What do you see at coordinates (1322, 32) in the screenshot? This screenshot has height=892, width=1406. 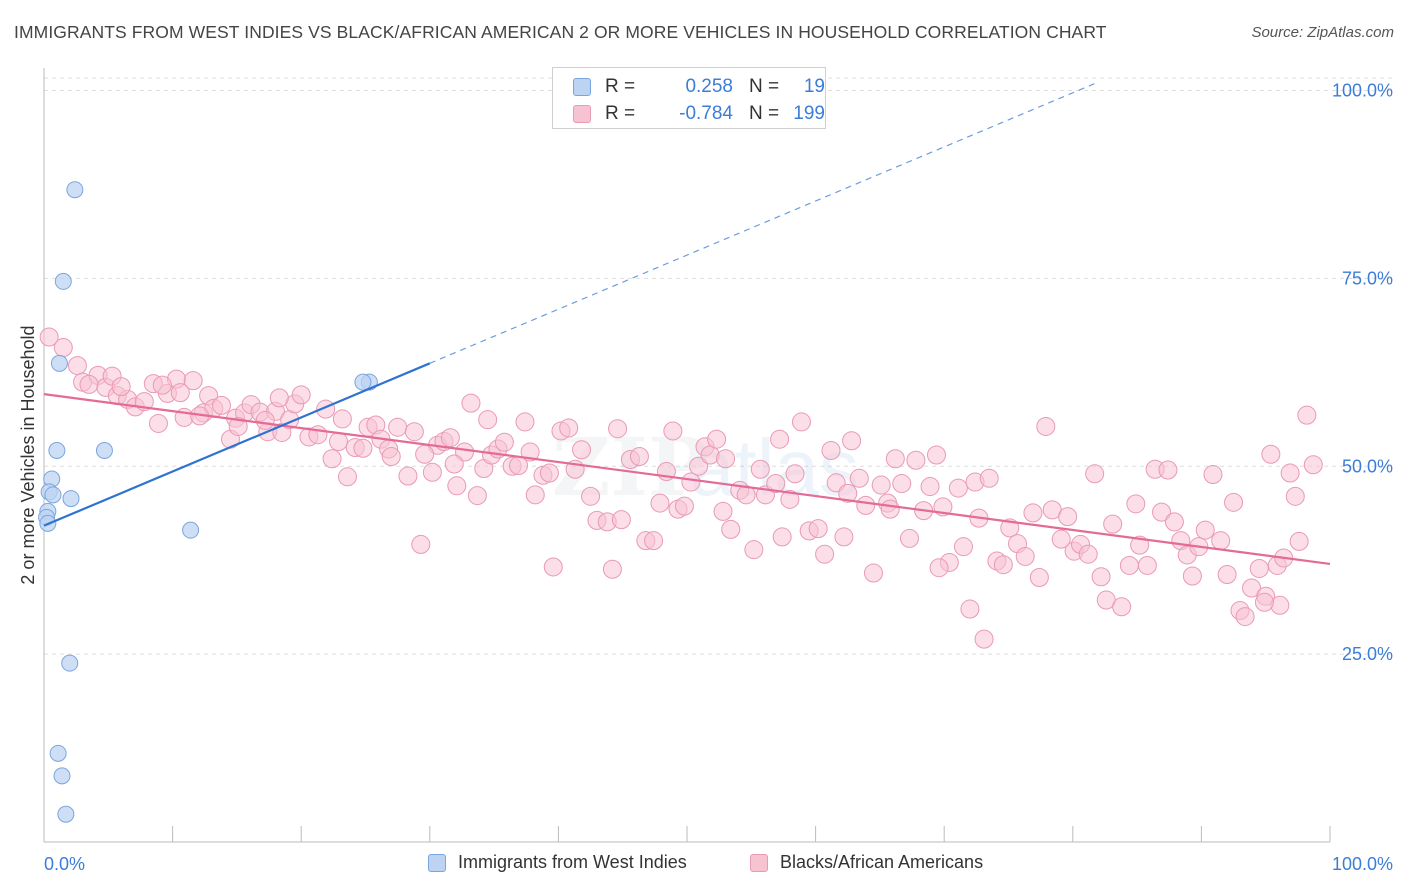 I see `chart-source: Source: ZipAtlas.com` at bounding box center [1322, 32].